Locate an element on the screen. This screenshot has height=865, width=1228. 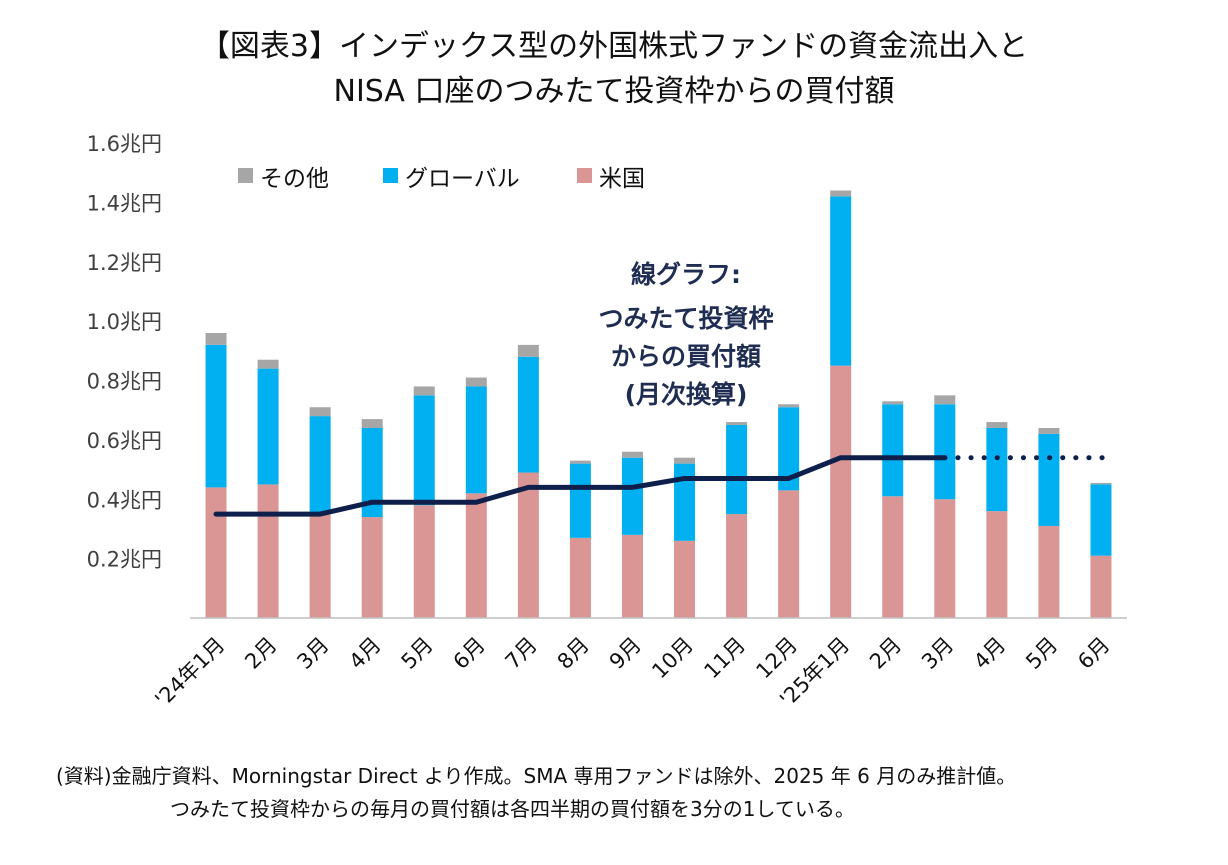
x-tick-label: 7月 is located at coordinates (521, 653).